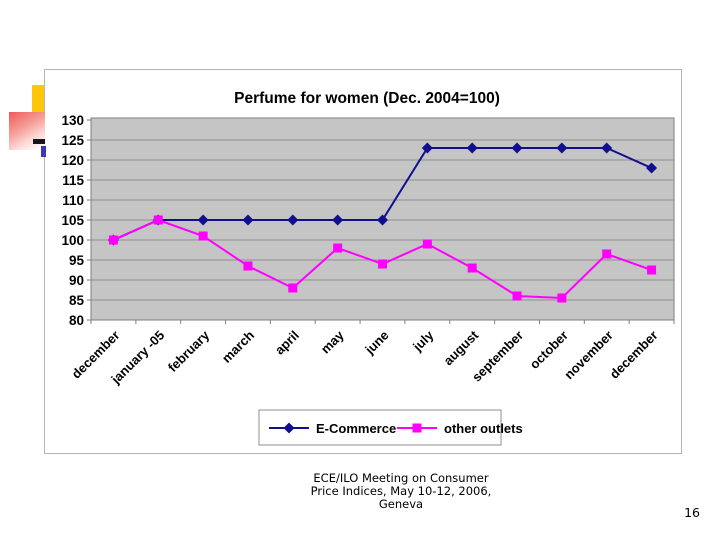 The height and width of the screenshot is (540, 720). I want to click on x-axis-label: october, so click(549, 350).